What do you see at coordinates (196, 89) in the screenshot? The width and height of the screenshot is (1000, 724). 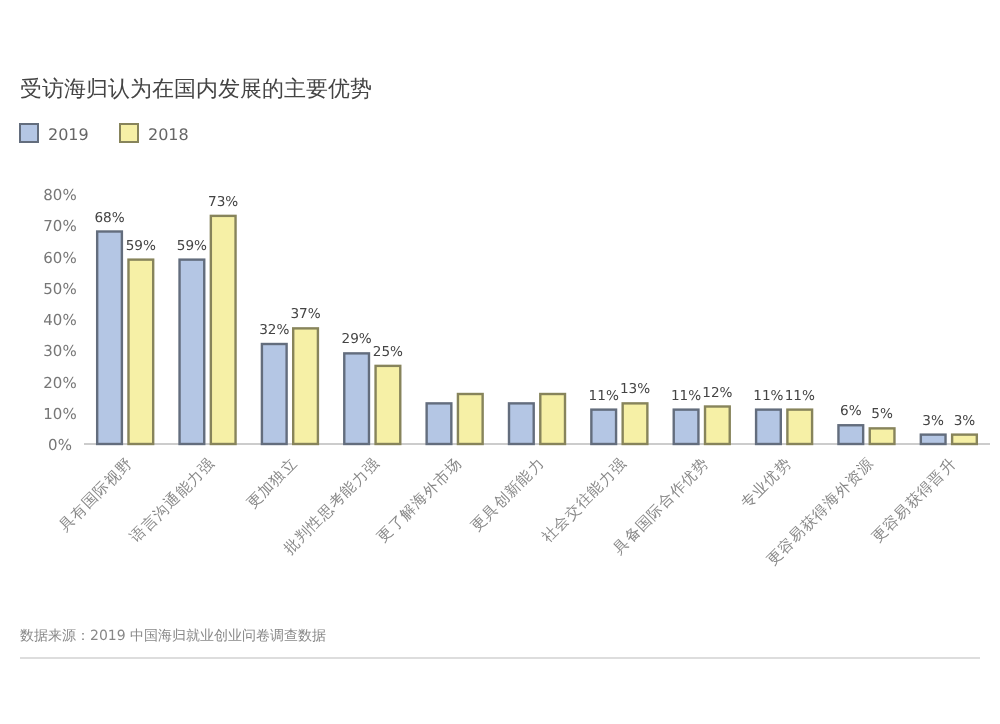 I see `chart-title: 受访海归认为在国内发展的主要优势` at bounding box center [196, 89].